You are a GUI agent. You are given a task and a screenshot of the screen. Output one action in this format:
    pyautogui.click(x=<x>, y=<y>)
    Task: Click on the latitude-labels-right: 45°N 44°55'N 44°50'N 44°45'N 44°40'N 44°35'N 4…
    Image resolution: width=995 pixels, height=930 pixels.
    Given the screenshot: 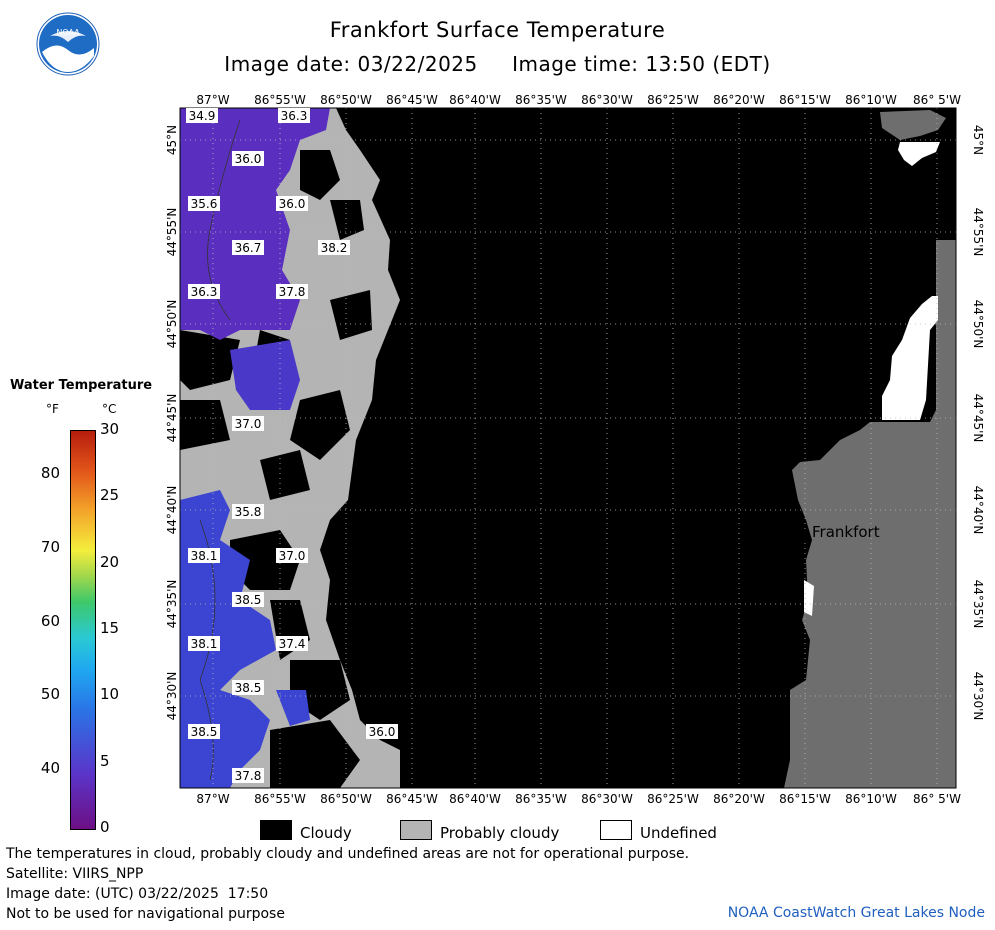 What is the action you would take?
    pyautogui.click(x=978, y=423)
    